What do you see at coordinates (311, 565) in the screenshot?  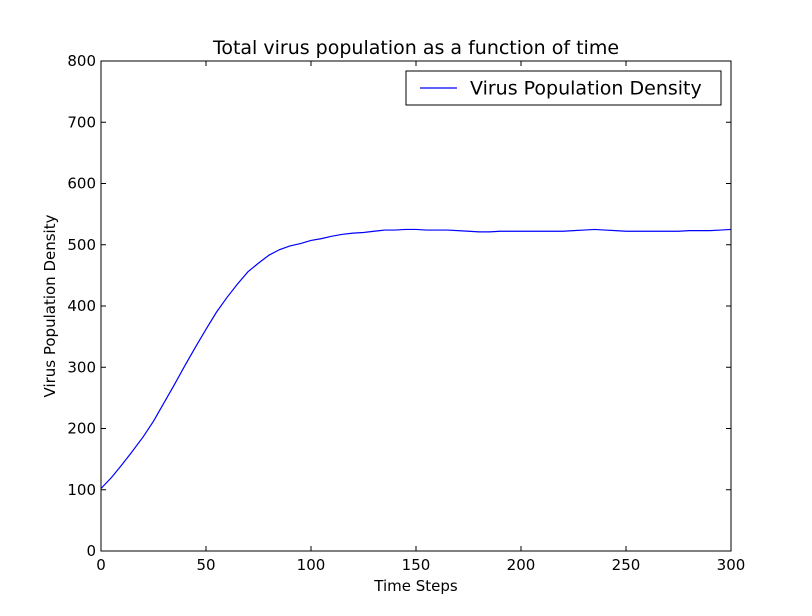 I see `x-tick-label: 100` at bounding box center [311, 565].